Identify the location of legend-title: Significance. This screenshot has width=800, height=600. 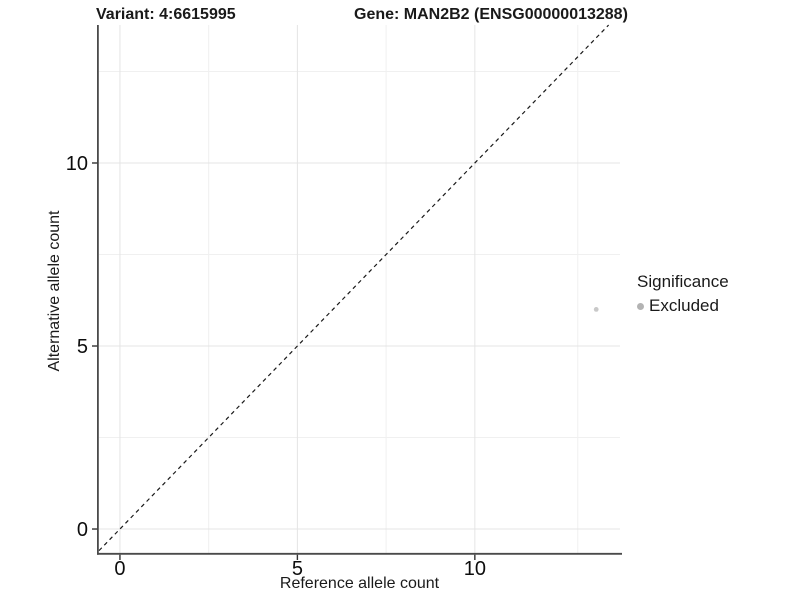
(683, 281).